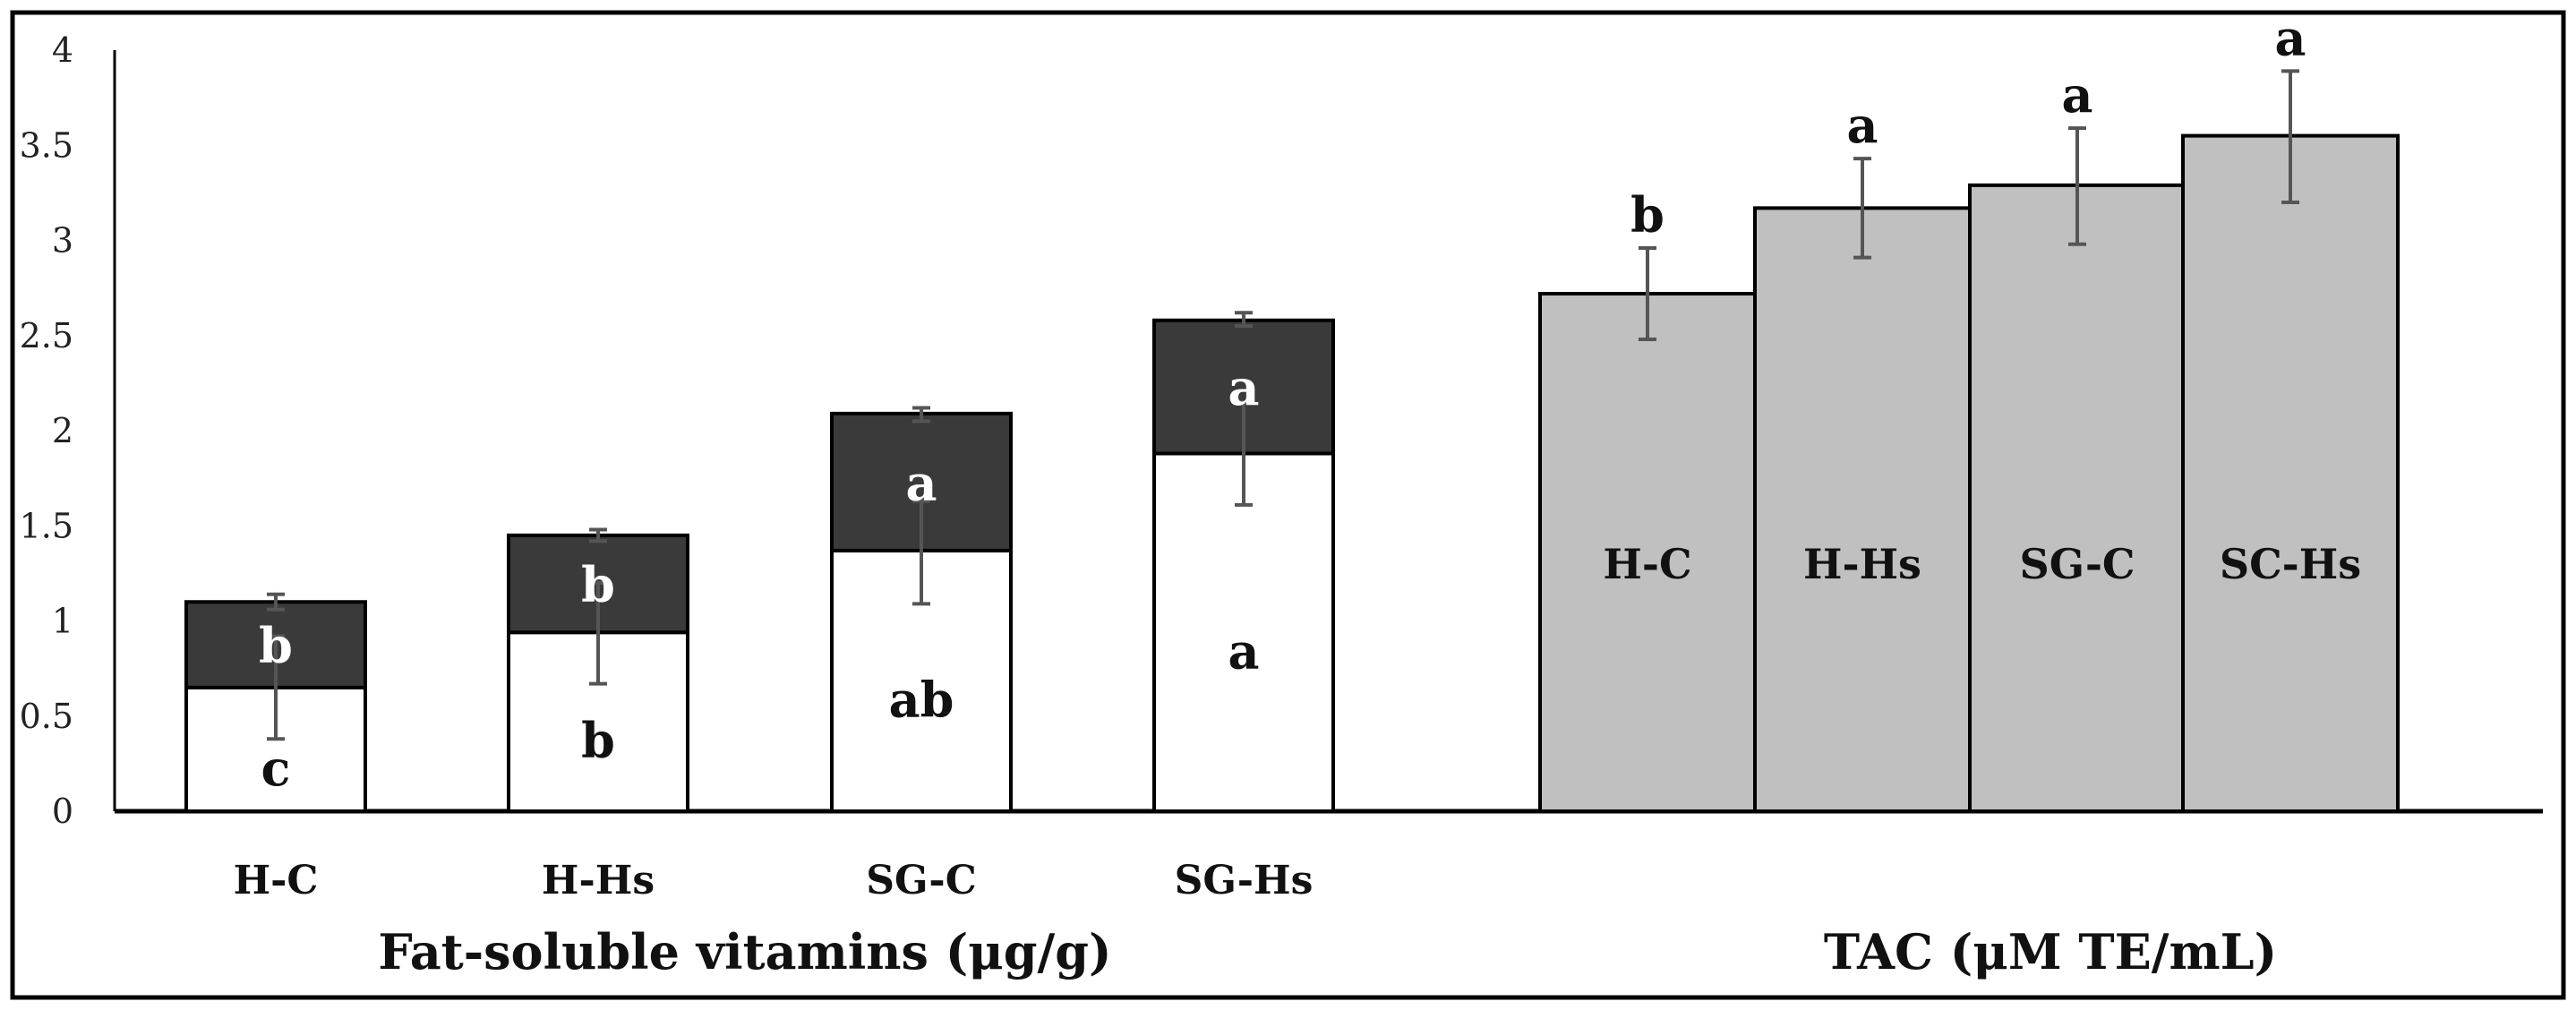 This screenshot has height=1010, width=2576. I want to click on y-tick-label: 3, so click(62, 241).